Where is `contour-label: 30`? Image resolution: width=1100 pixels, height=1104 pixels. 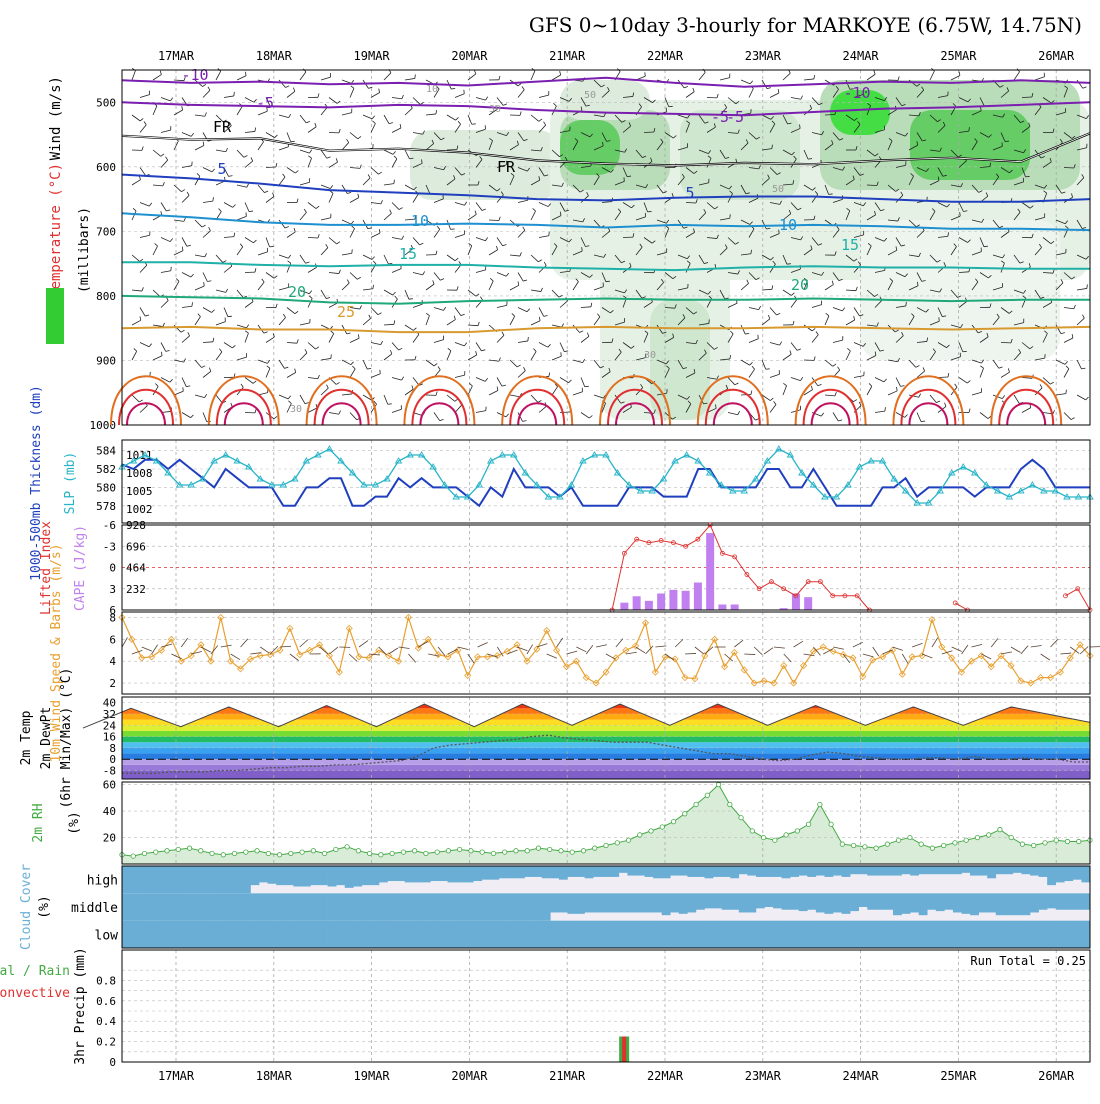
contour-label: 30 is located at coordinates (296, 409).